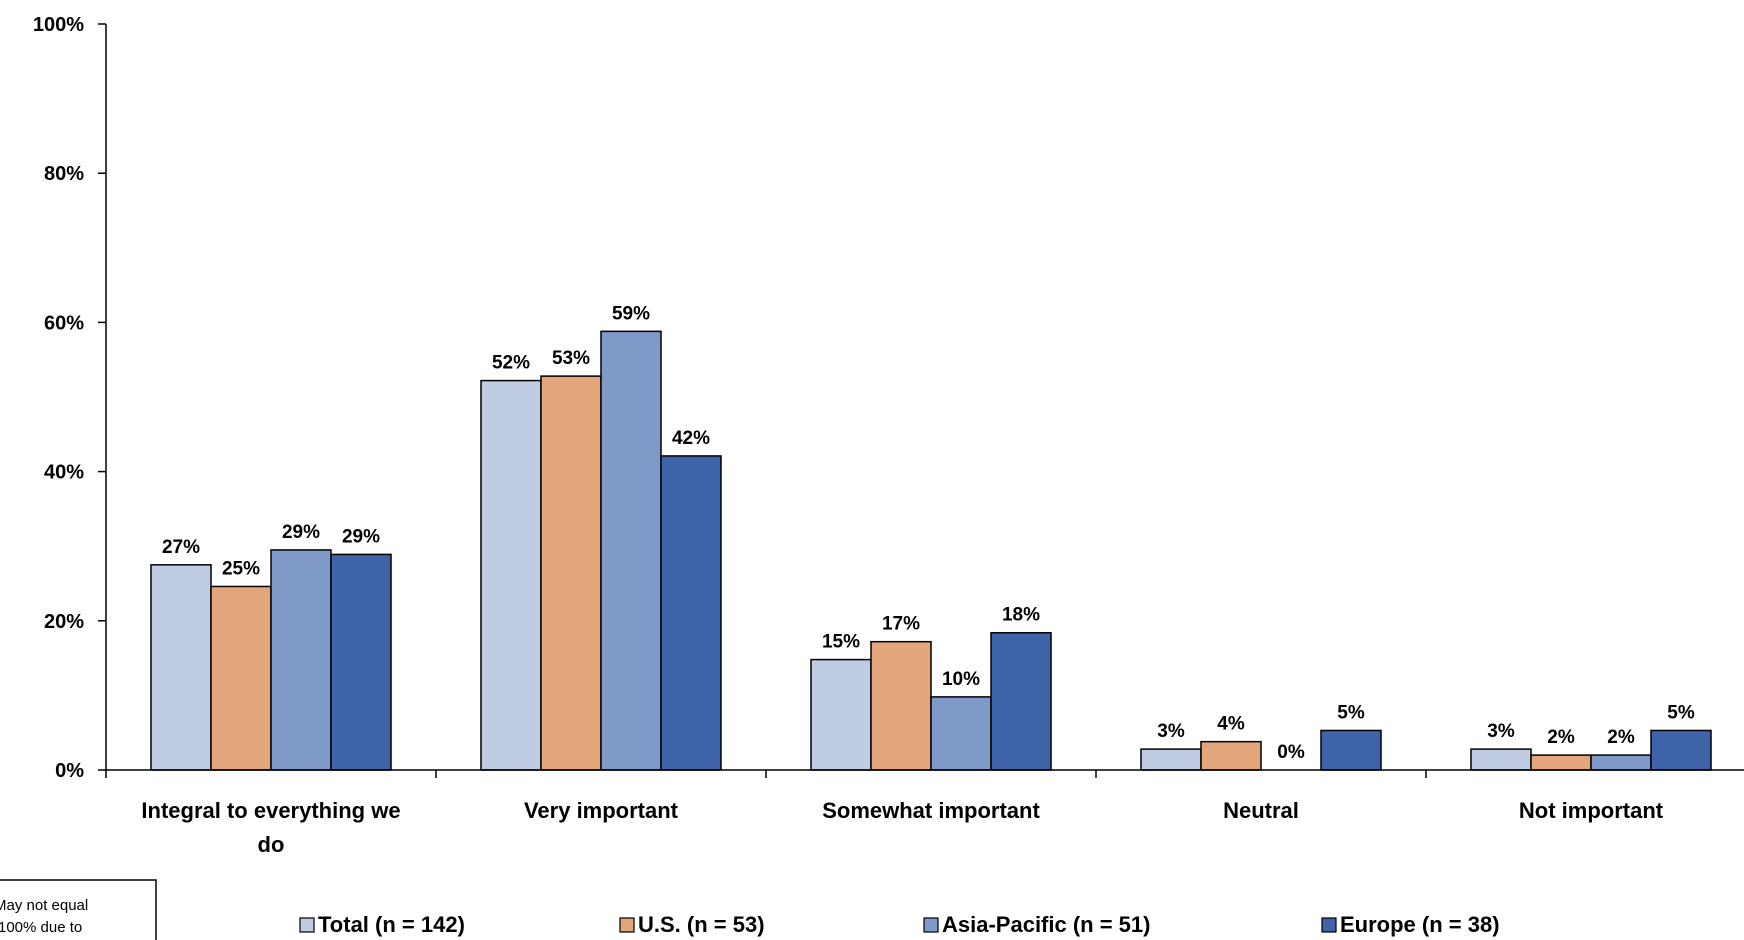 Image resolution: width=1744 pixels, height=940 pixels. Describe the element at coordinates (44, 905) in the screenshot. I see `footnote-line-1: May not equal` at that location.